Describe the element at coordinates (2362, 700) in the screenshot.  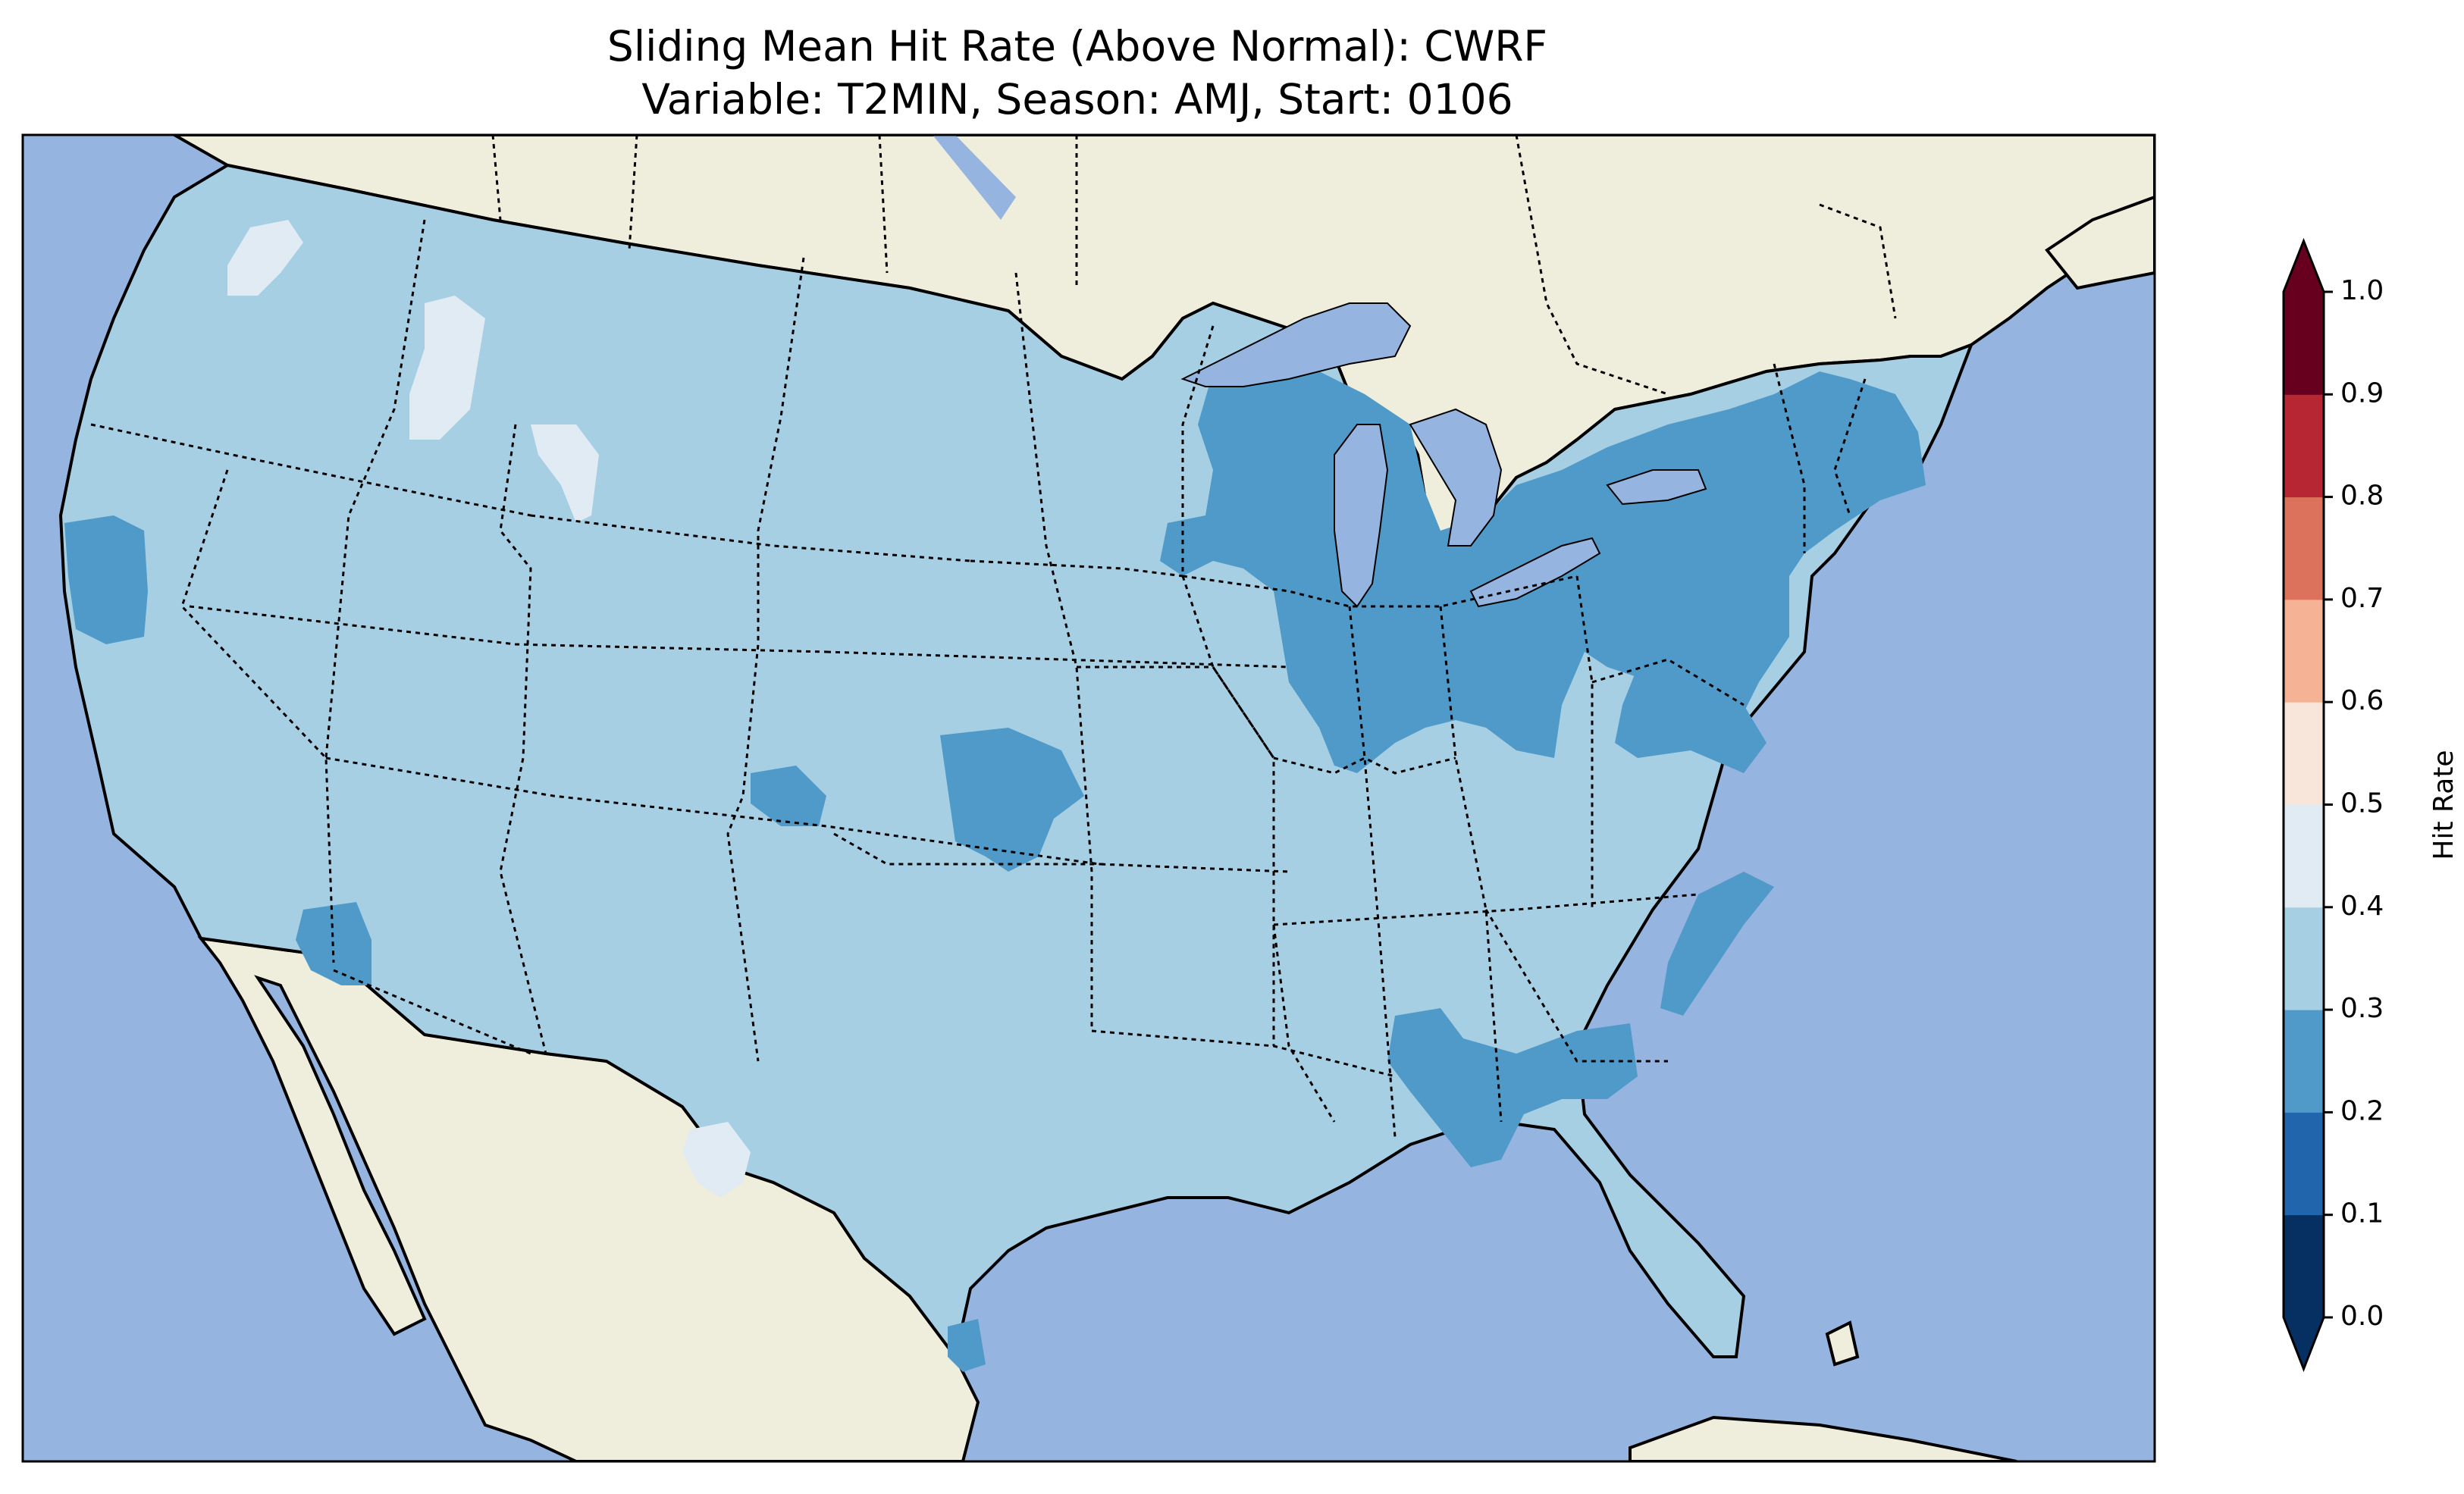
I see `colorbar-tick-label: 0.6` at that location.